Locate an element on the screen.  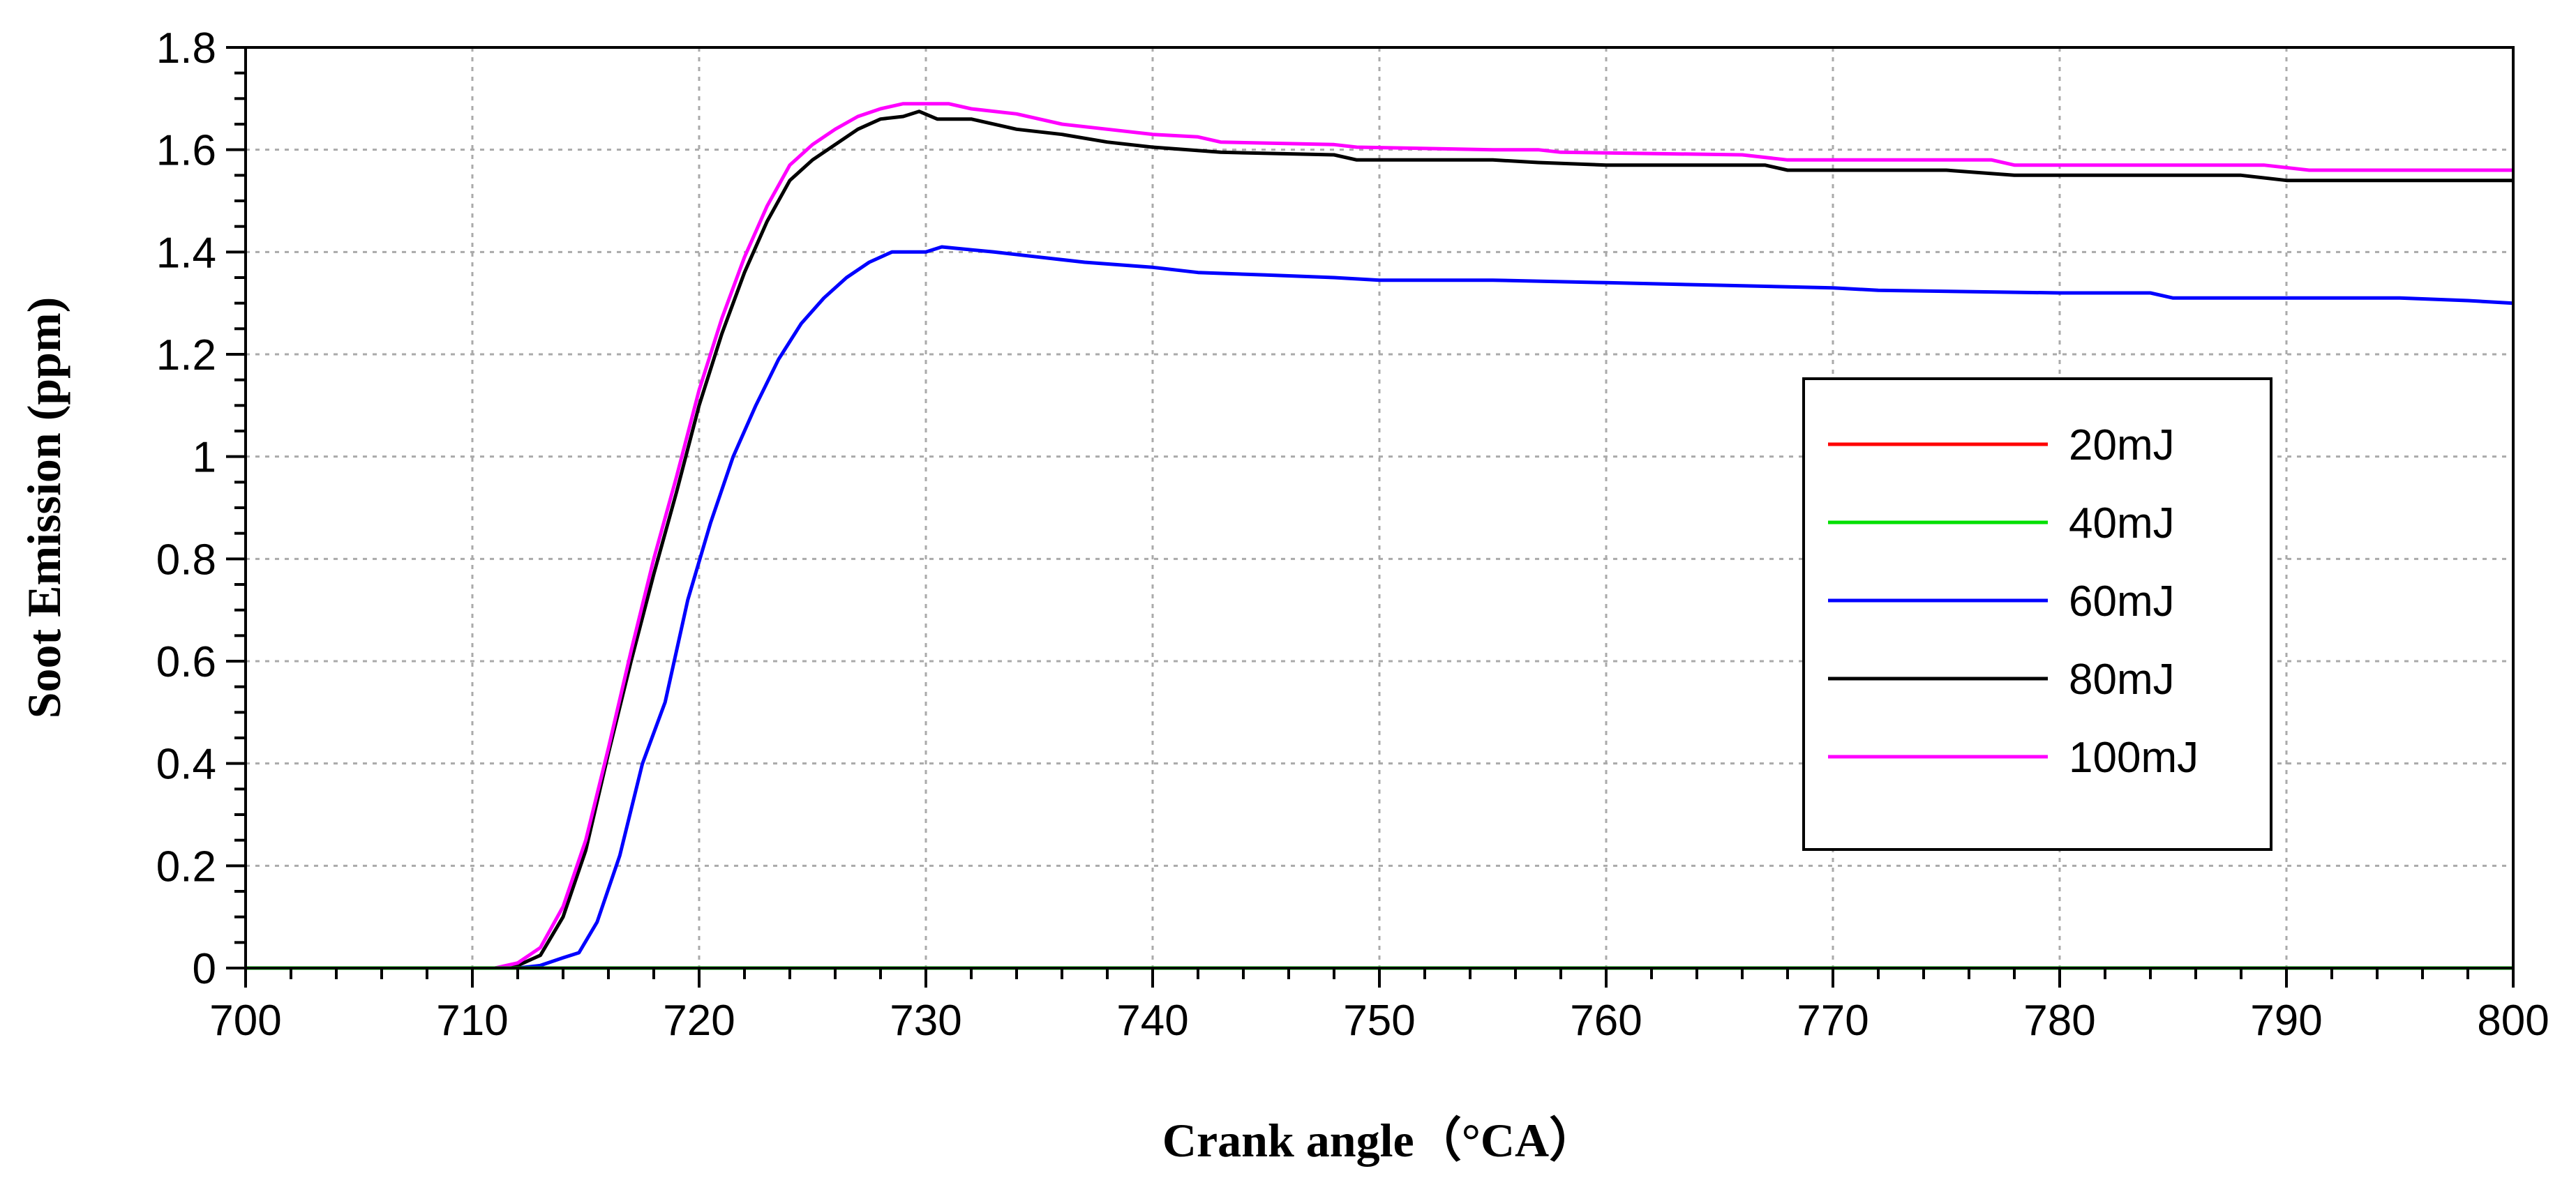
x-tick-label: 740 is located at coordinates (1152, 1021).